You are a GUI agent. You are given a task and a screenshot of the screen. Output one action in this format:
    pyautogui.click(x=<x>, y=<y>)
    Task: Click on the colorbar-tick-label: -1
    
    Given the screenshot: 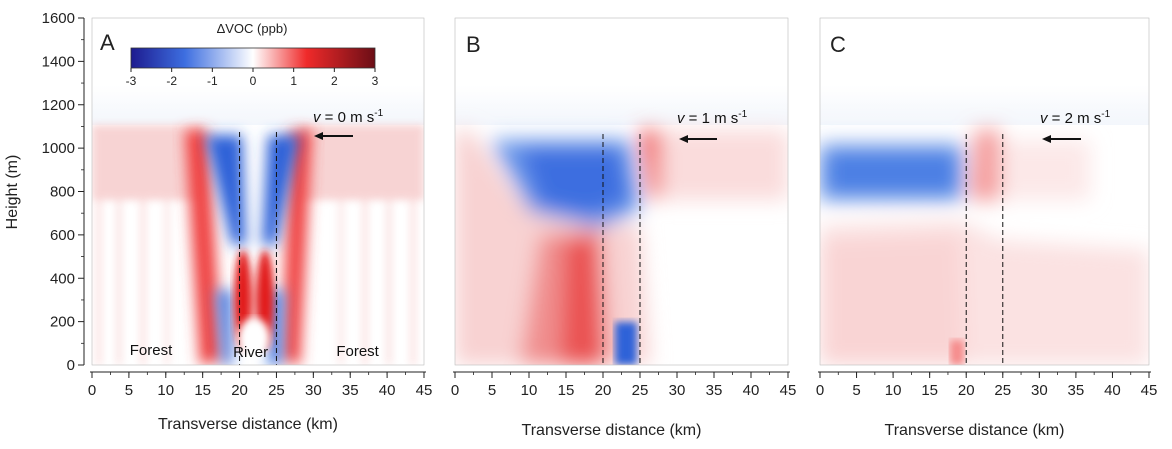 What is the action you would take?
    pyautogui.click(x=212, y=81)
    